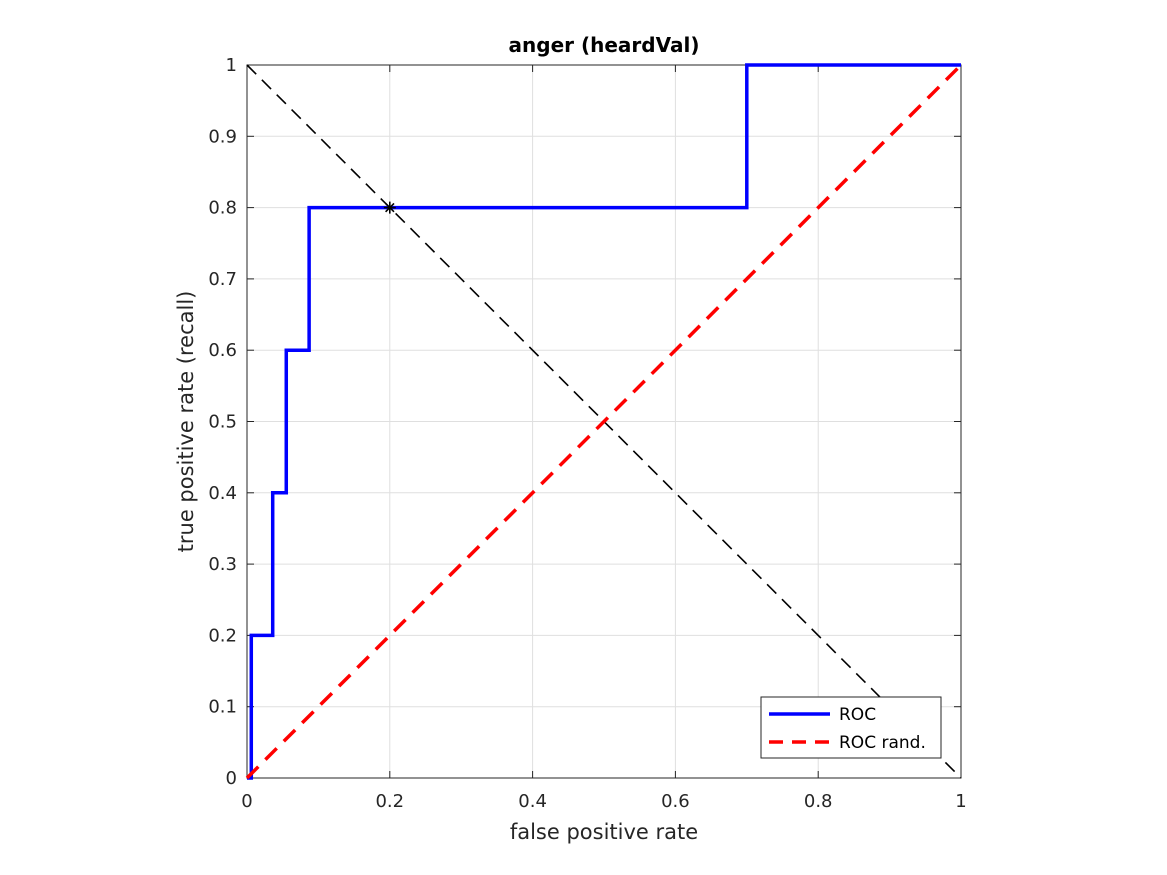  I want to click on y-tick-label: 0.5, so click(222, 422).